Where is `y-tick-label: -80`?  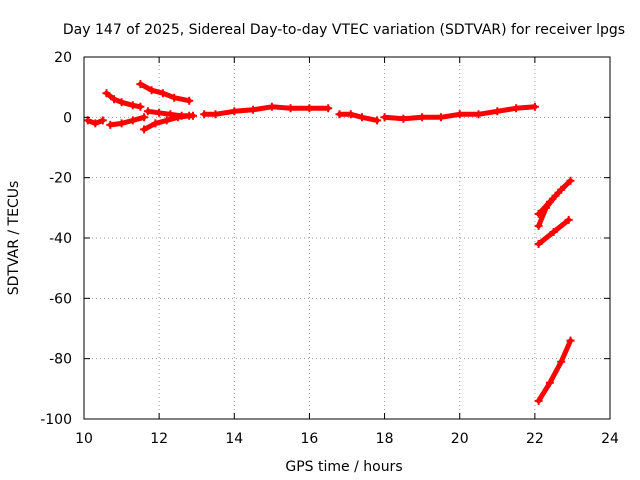
y-tick-label: -80 is located at coordinates (60, 360).